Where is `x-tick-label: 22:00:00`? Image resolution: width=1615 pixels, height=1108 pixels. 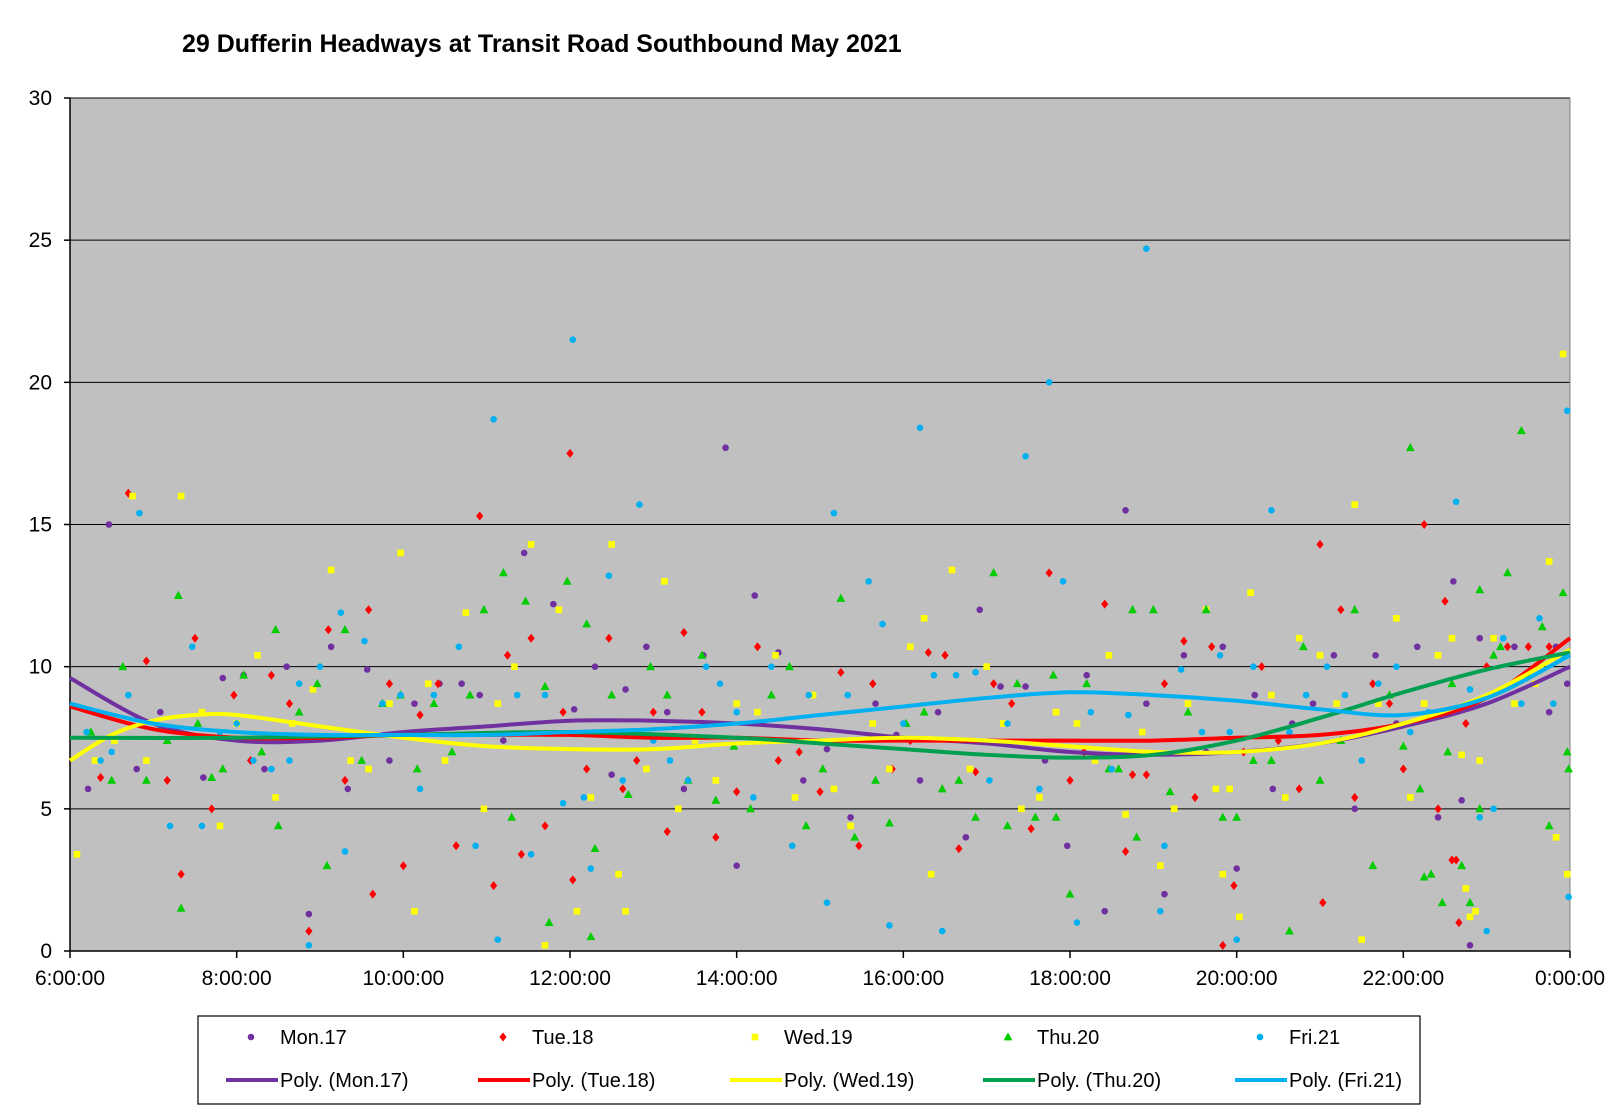 x-tick-label: 22:00:00 is located at coordinates (1403, 978).